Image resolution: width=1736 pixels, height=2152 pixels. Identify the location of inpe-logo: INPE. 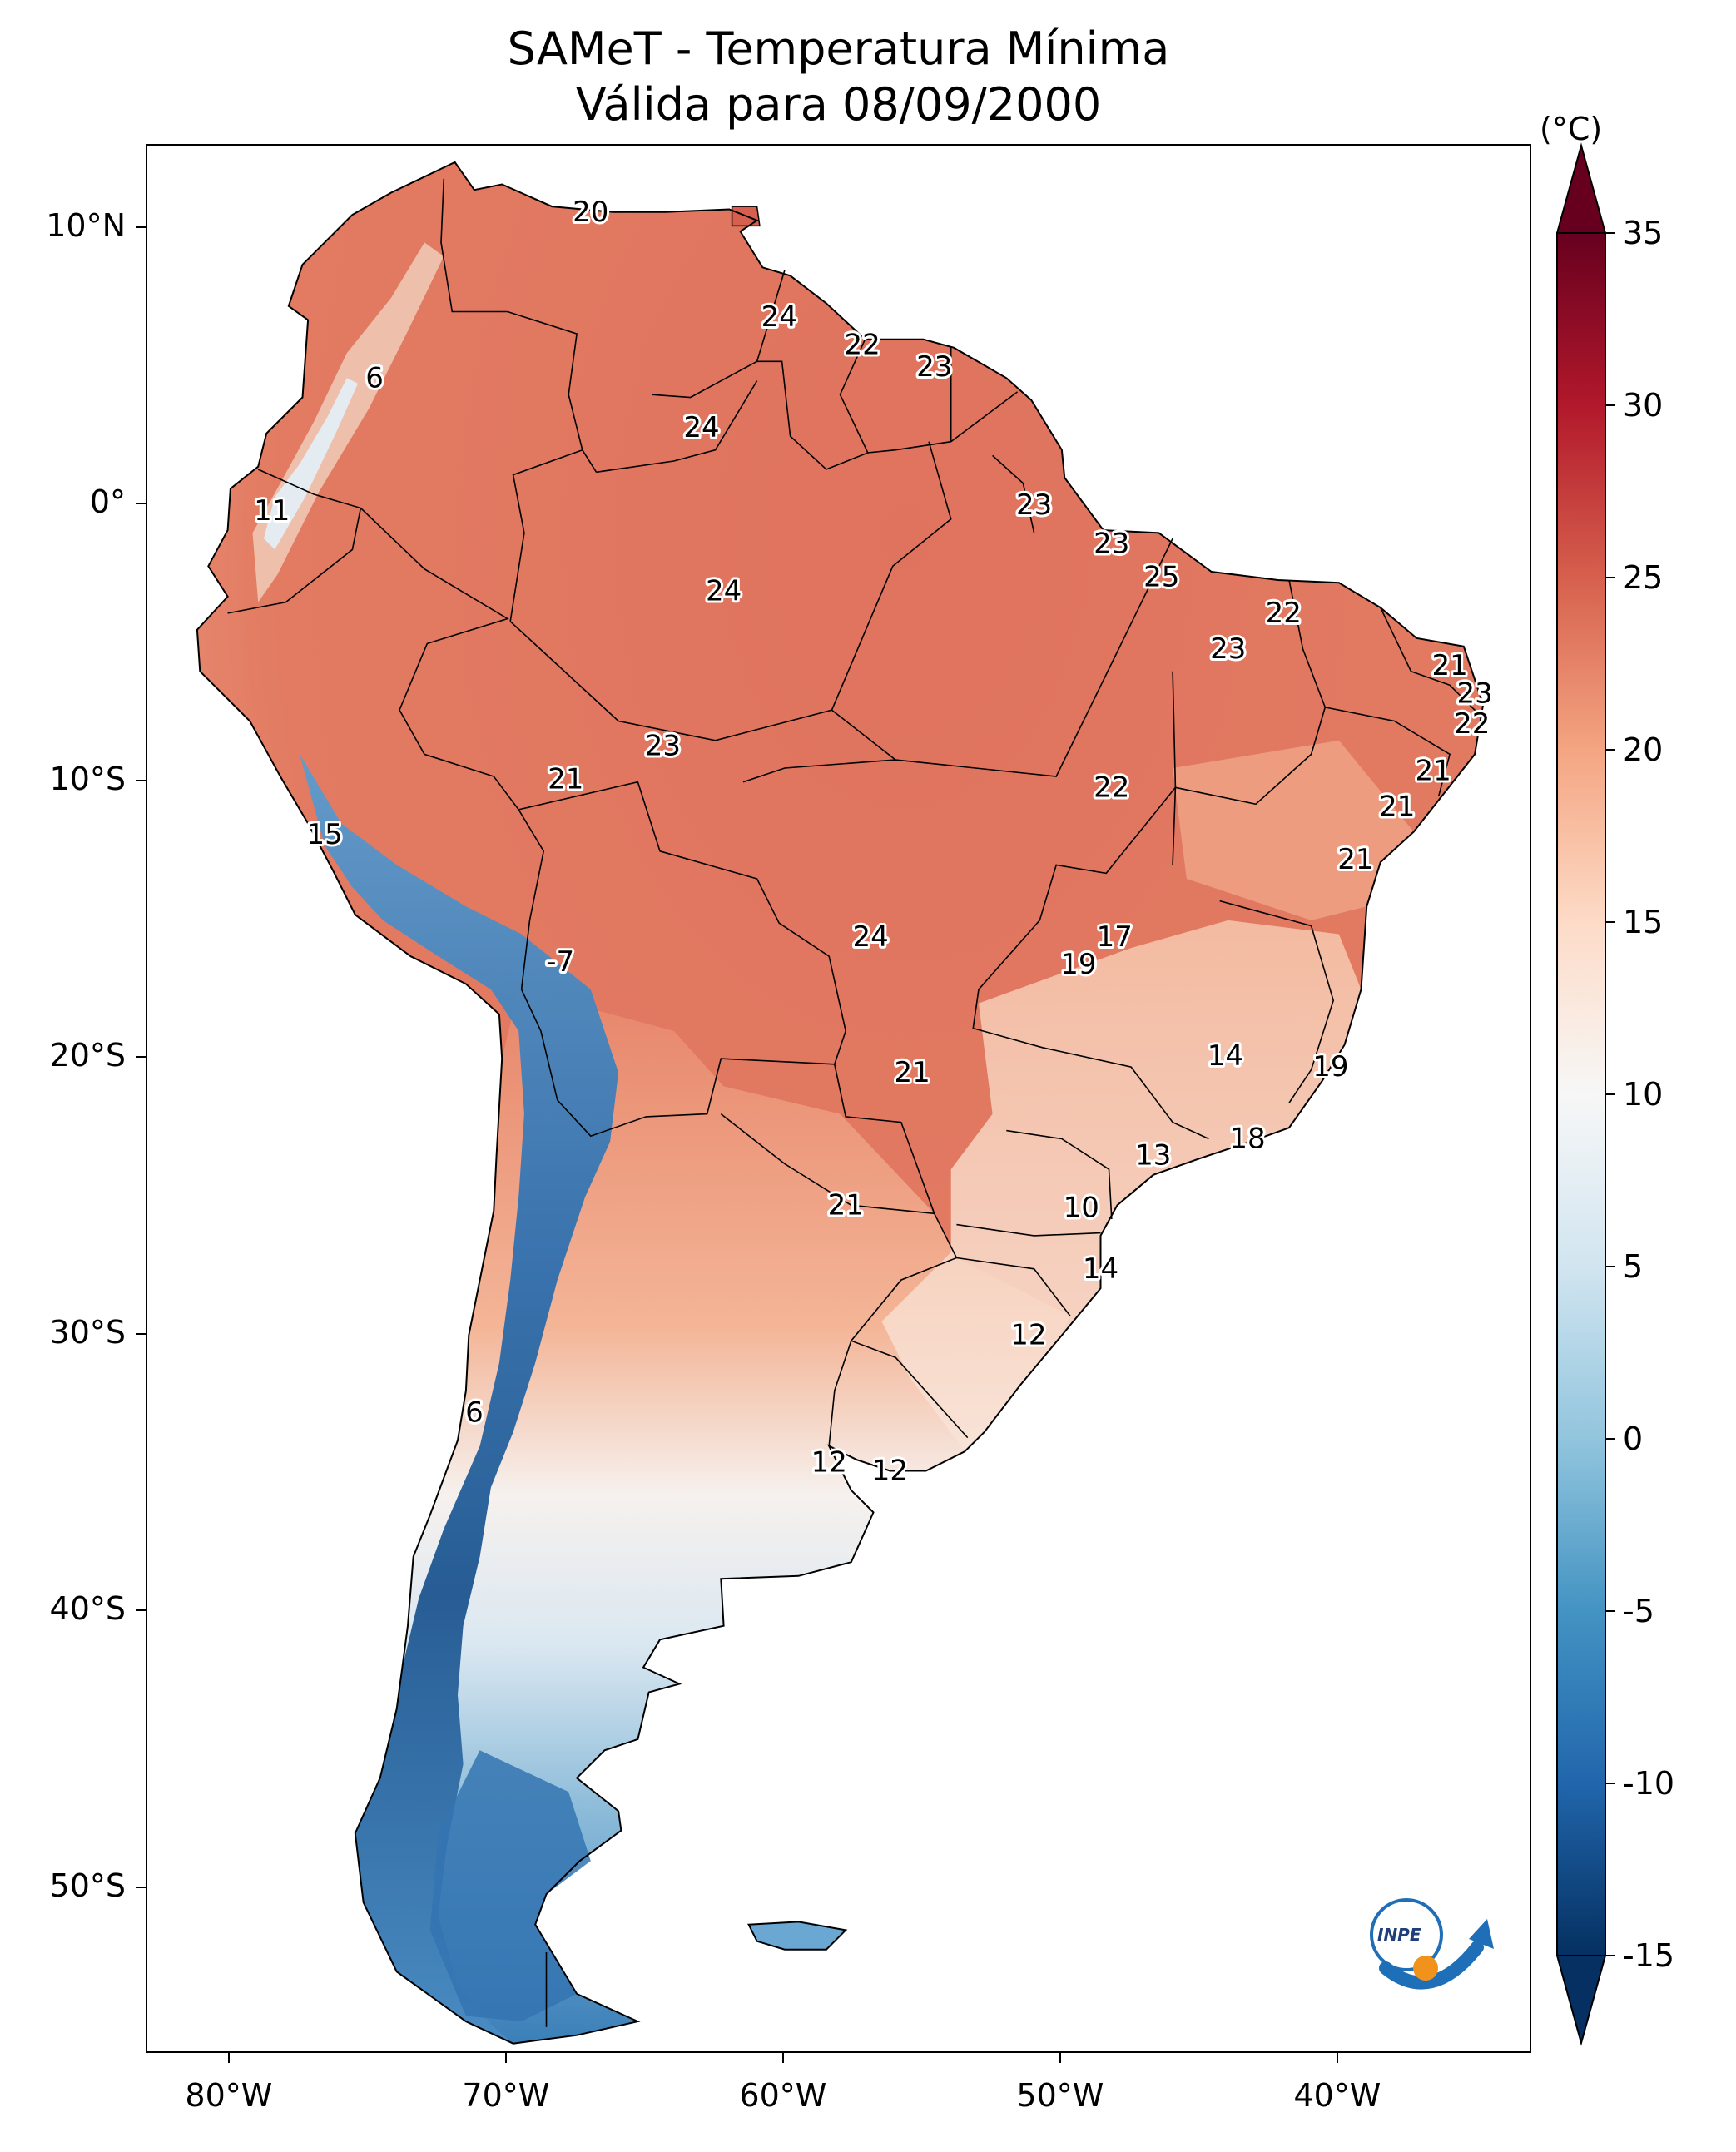
(1432, 1944).